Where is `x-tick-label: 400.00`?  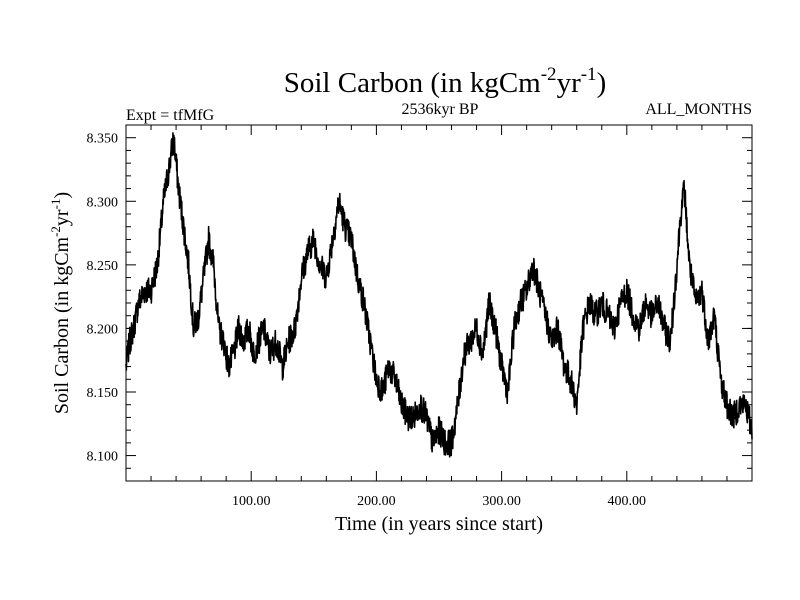 x-tick-label: 400.00 is located at coordinates (627, 501).